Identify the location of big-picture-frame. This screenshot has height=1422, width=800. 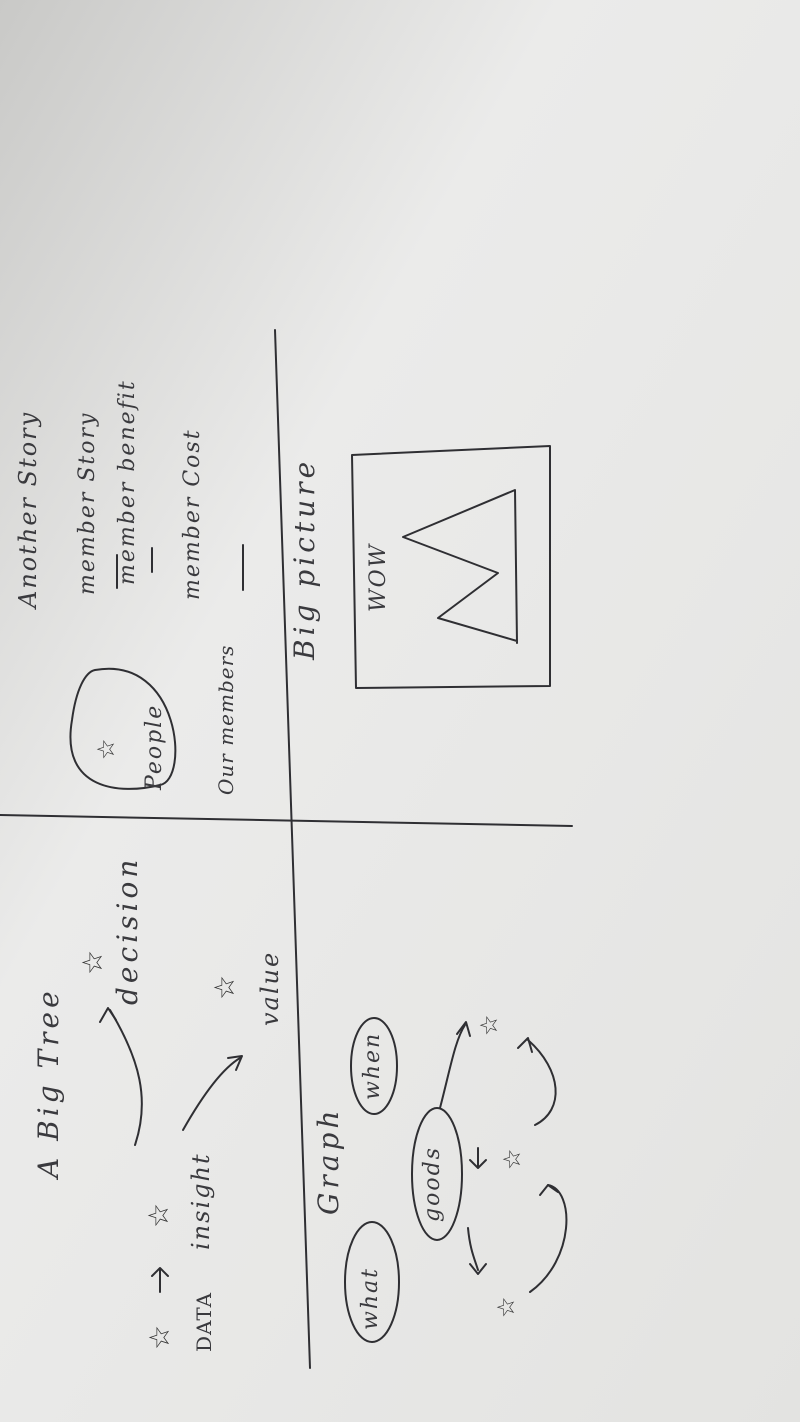
(451, 567).